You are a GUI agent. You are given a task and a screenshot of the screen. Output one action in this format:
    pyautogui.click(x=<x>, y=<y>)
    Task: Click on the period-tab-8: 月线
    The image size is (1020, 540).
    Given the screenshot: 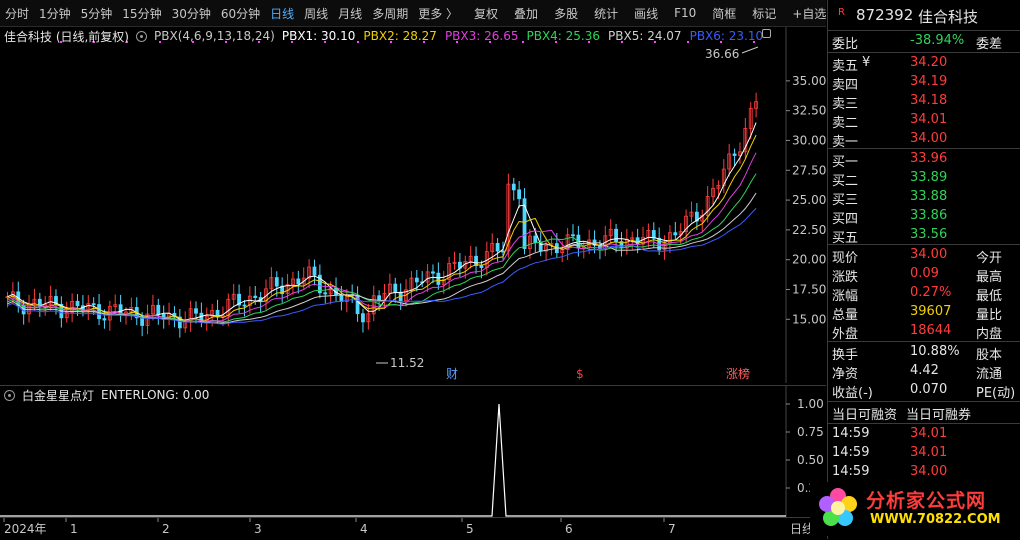 What is the action you would take?
    pyautogui.click(x=350, y=13)
    